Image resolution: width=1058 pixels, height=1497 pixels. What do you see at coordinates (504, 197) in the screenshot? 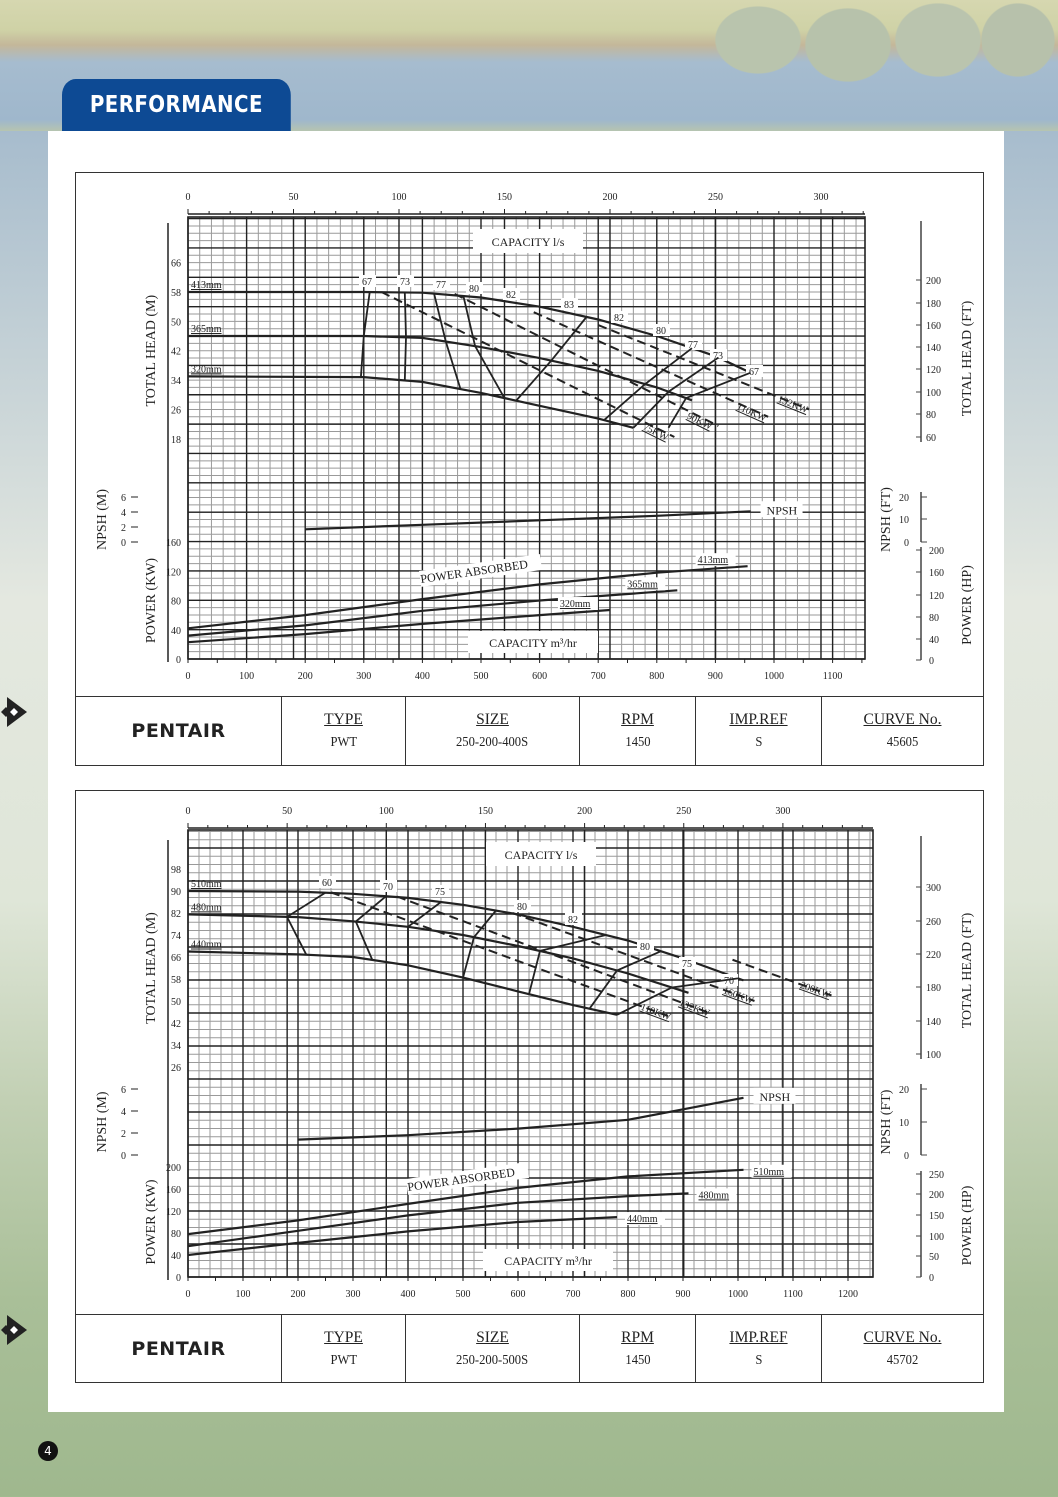
I see `top-axis-tick-label: 150` at bounding box center [504, 197].